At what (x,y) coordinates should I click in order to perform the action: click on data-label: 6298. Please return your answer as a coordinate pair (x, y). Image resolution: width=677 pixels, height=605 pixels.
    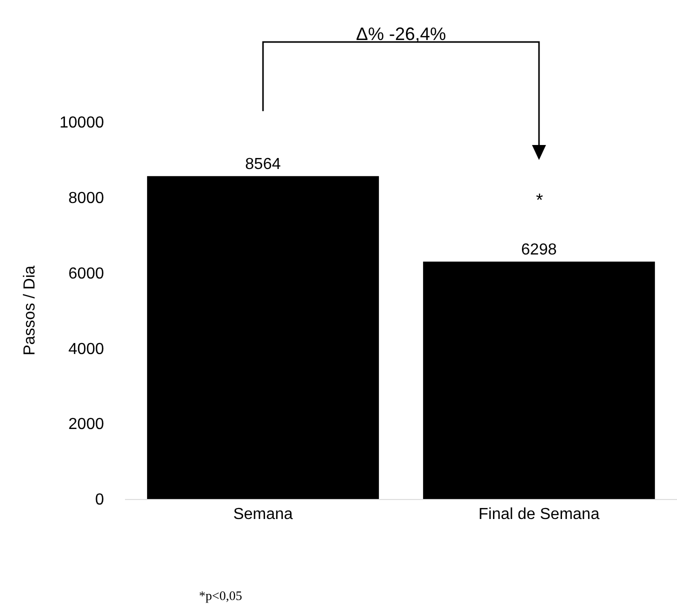
    Looking at the image, I should click on (539, 250).